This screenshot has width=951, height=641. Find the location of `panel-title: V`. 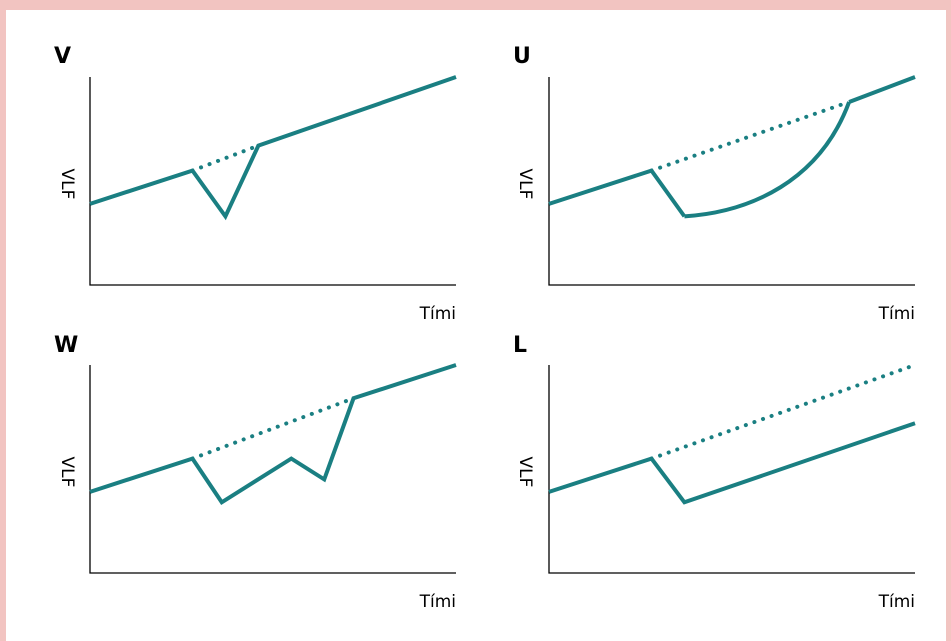

panel-title: V is located at coordinates (62, 56).